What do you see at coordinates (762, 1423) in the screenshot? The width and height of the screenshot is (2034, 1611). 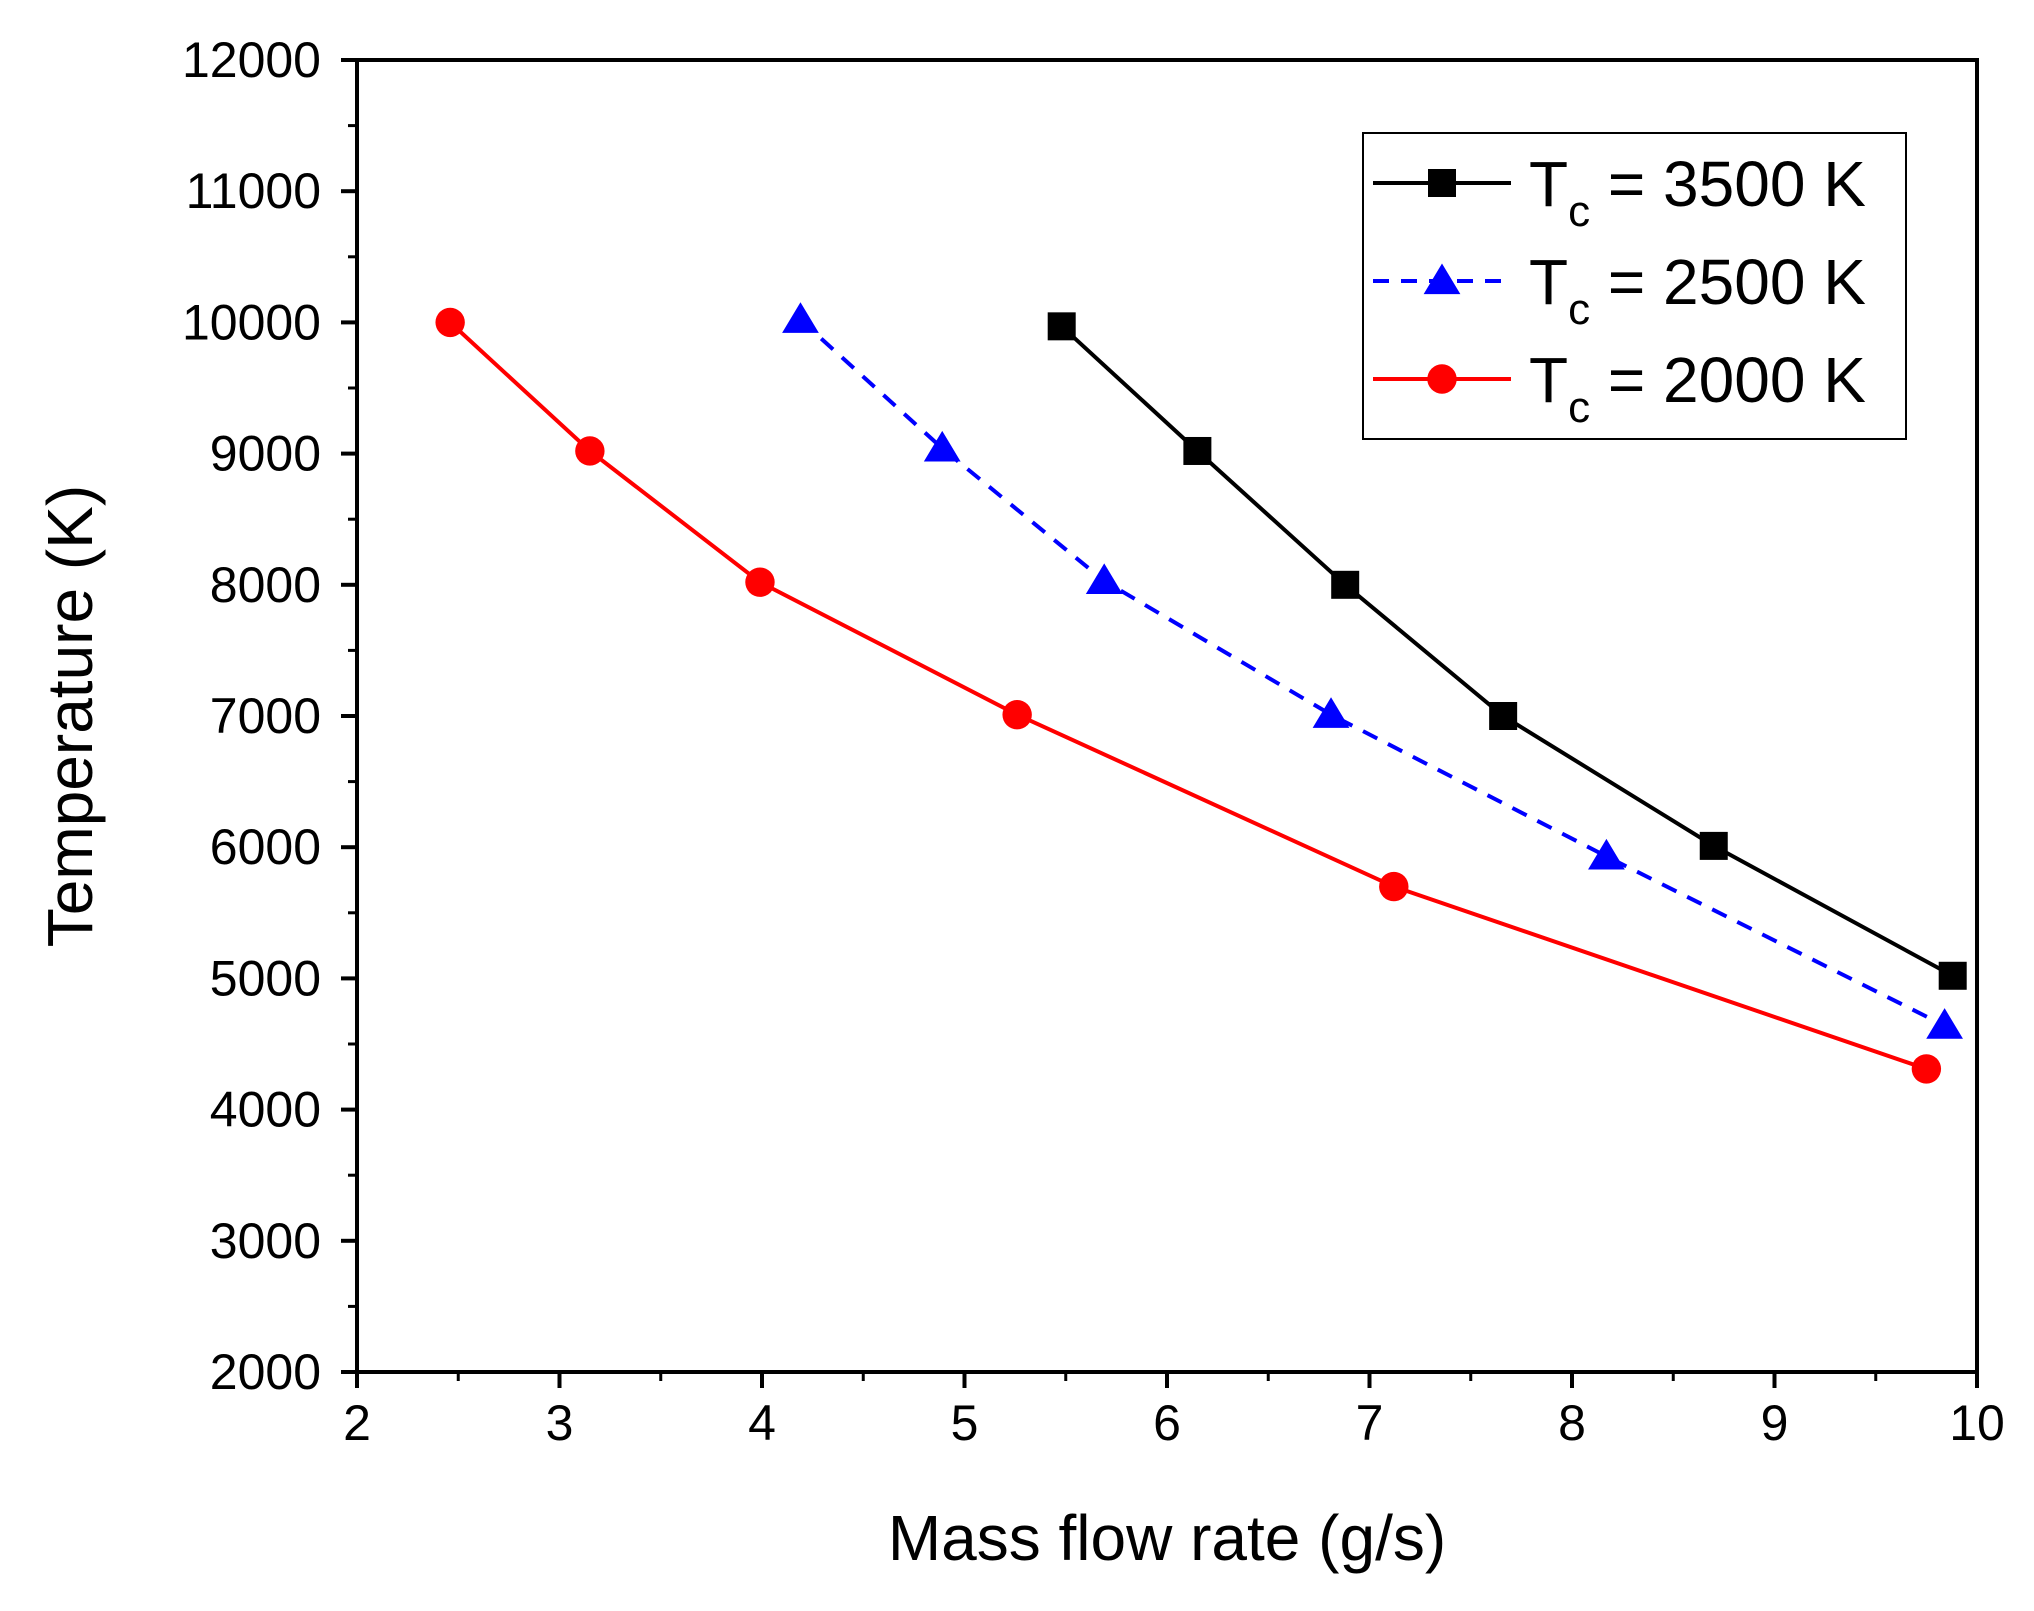 I see `x-tick-label: 4` at bounding box center [762, 1423].